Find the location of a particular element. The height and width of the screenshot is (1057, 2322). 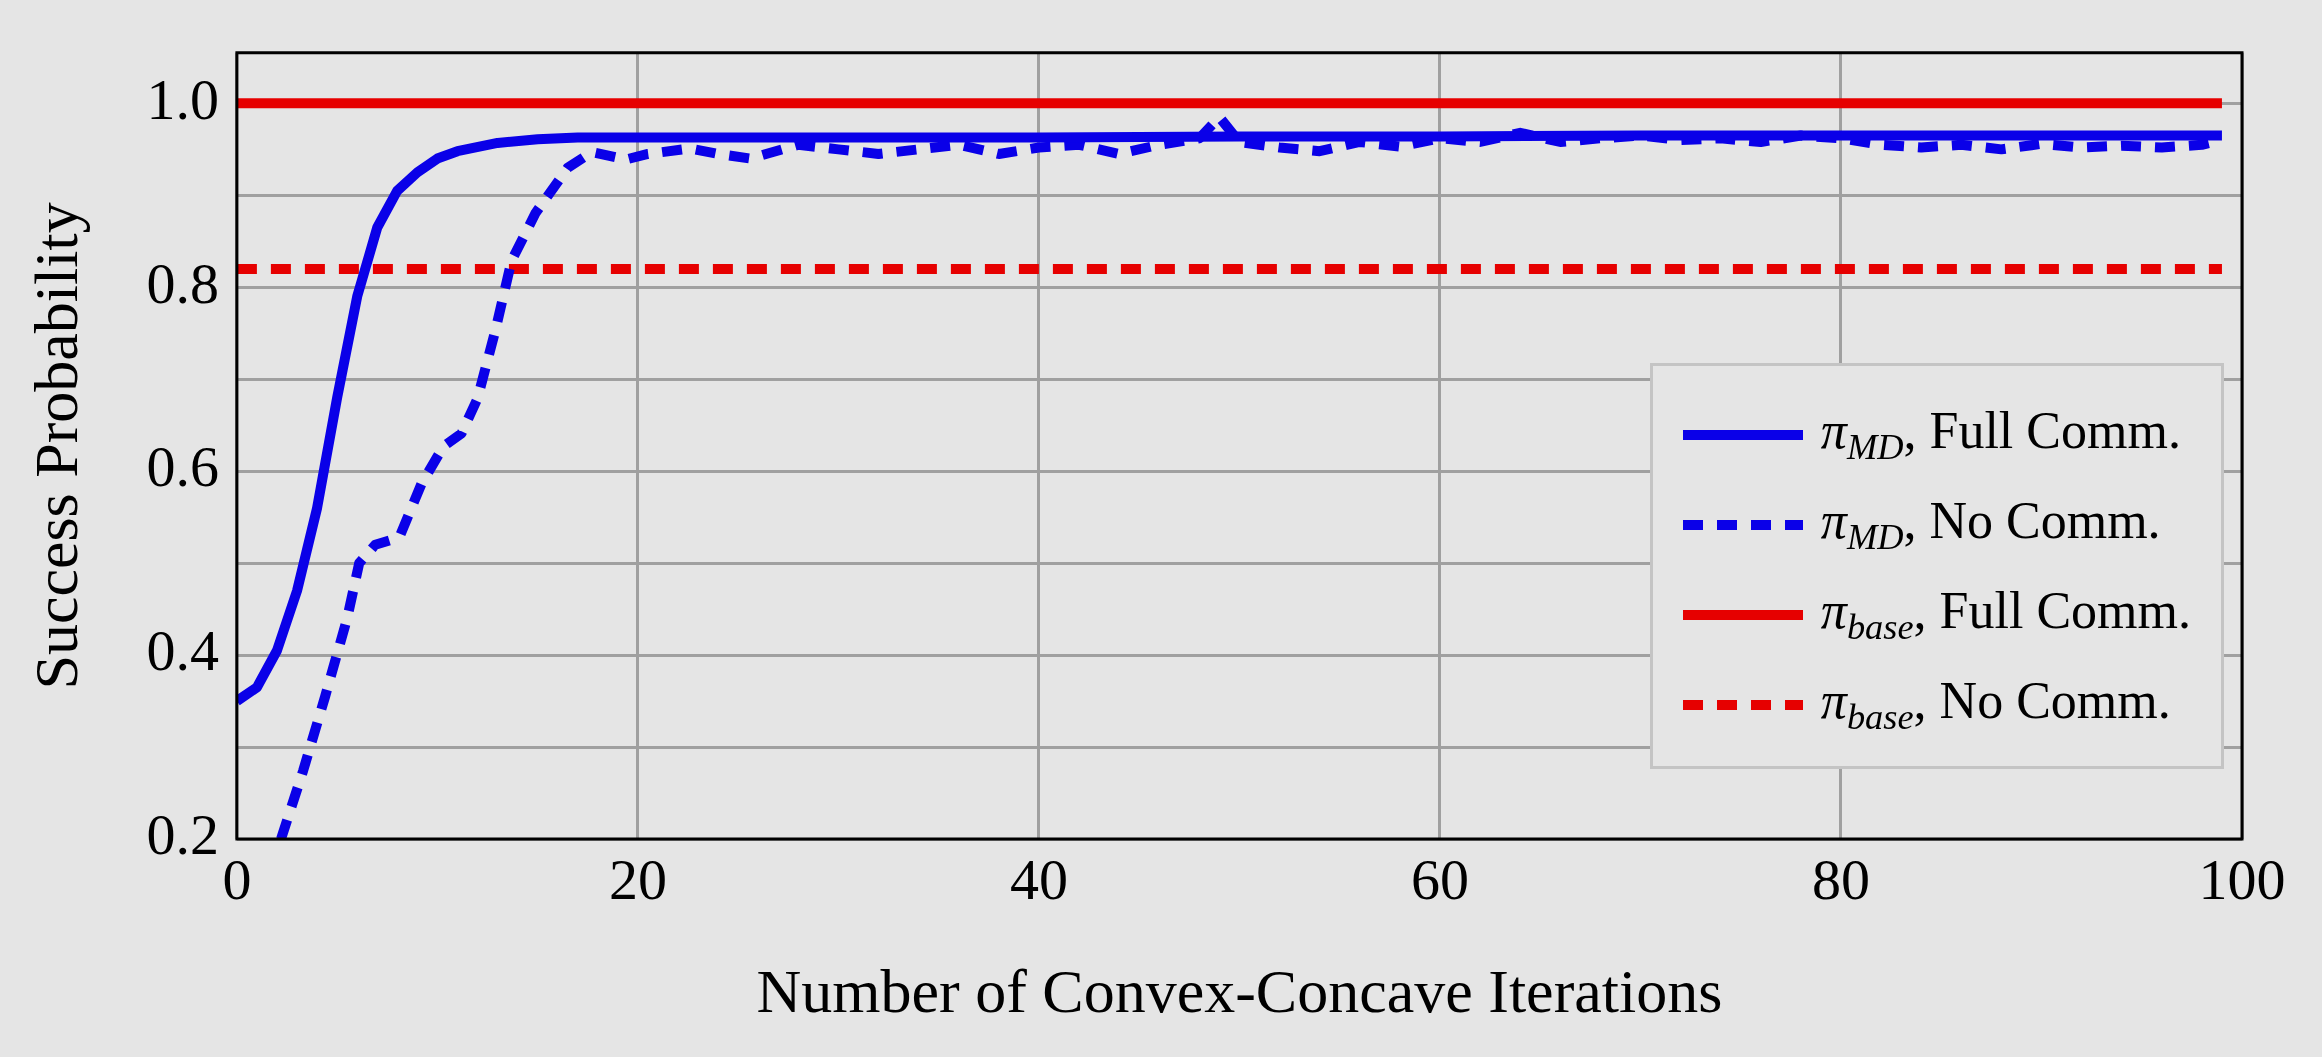

legend-label: π$_{MD}$, No Comm. is located at coordinates (1990, 525).